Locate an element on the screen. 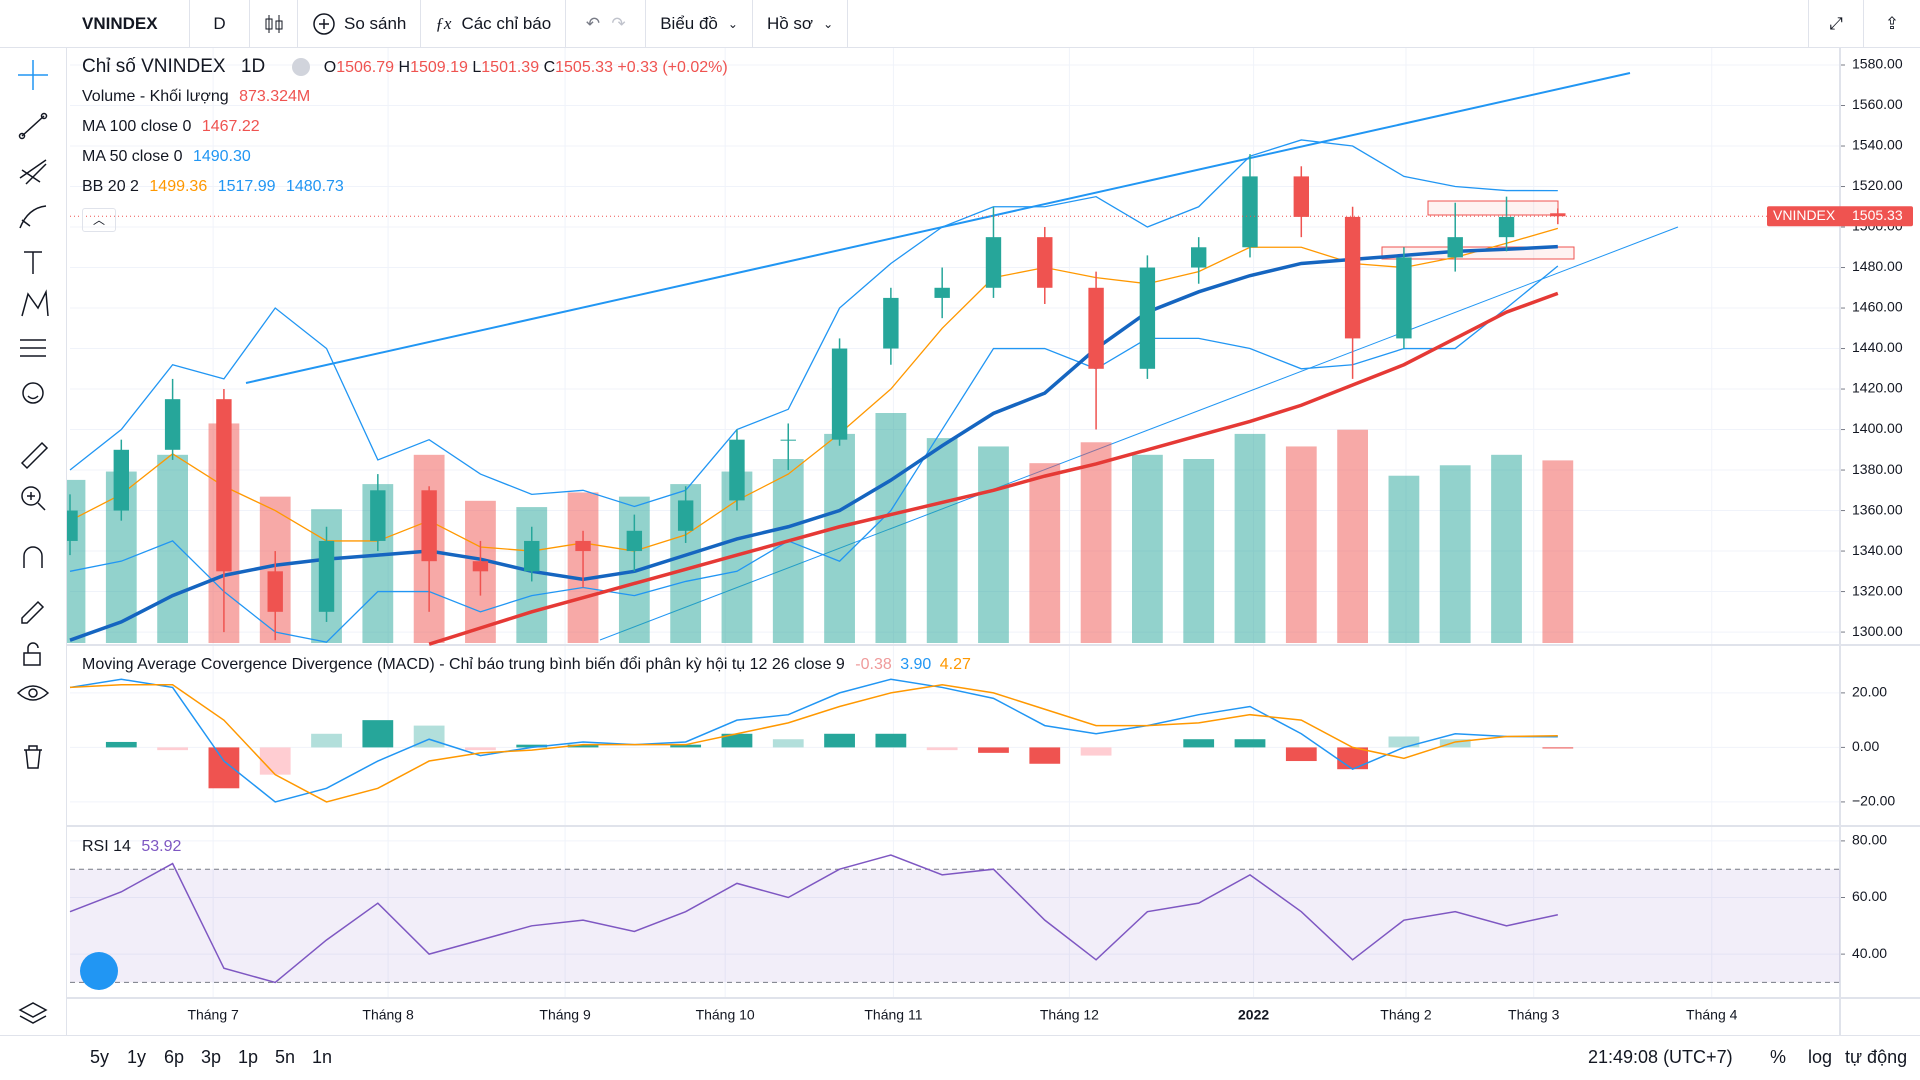 The image size is (1920, 1080). last-price-name: VNINDEX is located at coordinates (1804, 215).